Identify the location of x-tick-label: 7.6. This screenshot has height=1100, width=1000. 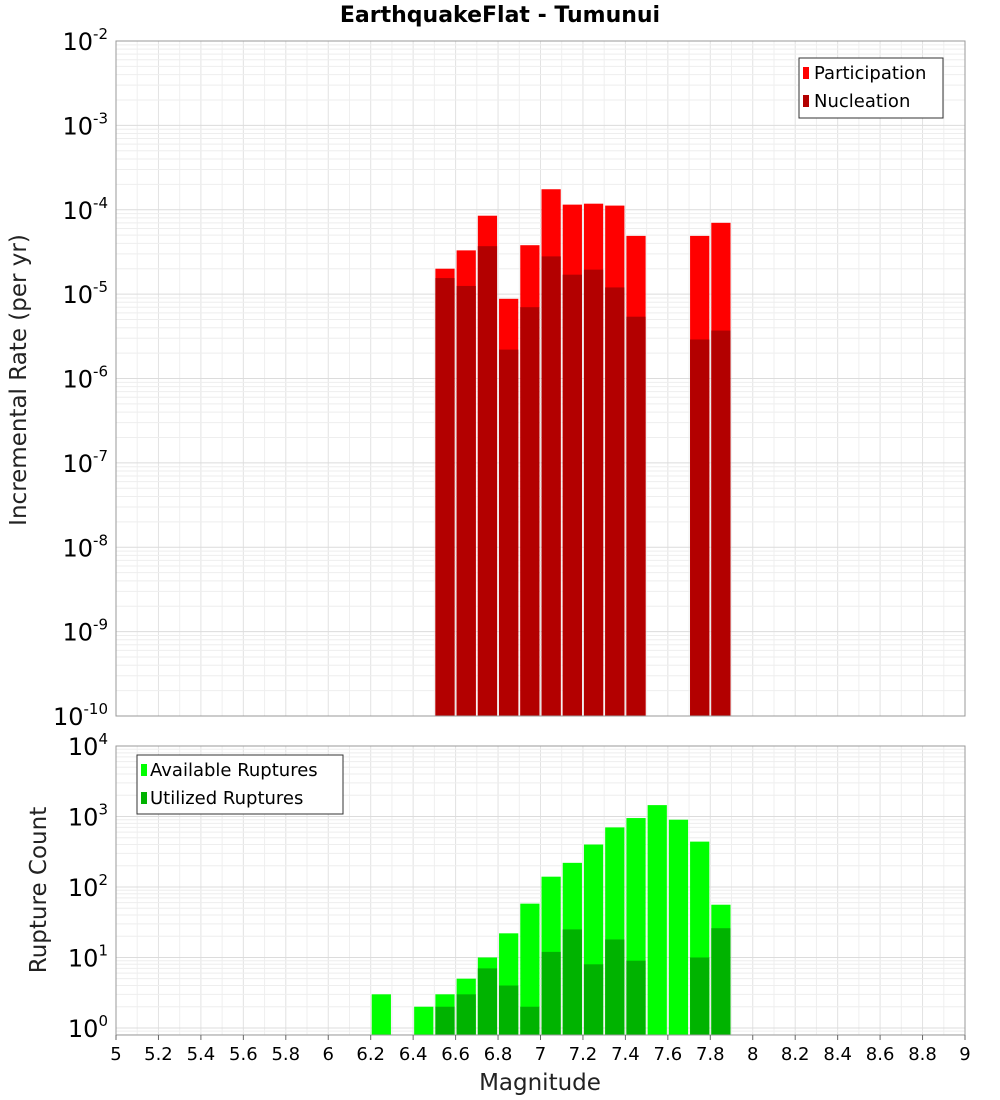
(668, 1054).